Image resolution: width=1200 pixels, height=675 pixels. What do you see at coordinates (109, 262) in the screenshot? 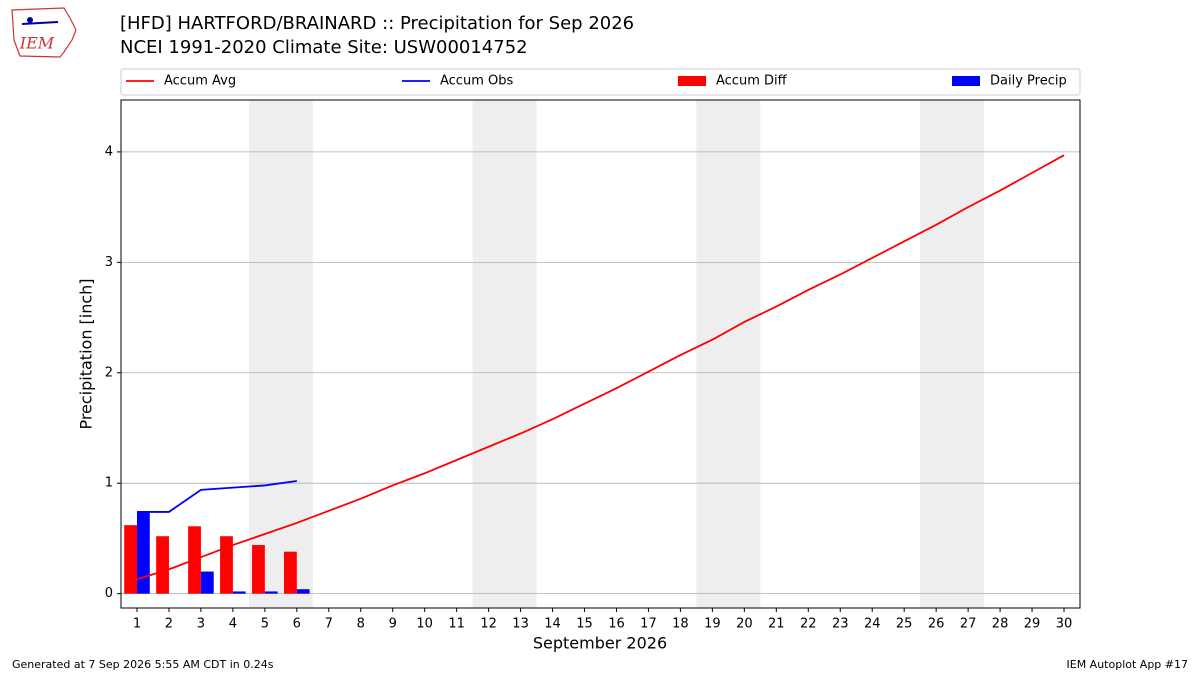
I see `y-tick-label: 3` at bounding box center [109, 262].